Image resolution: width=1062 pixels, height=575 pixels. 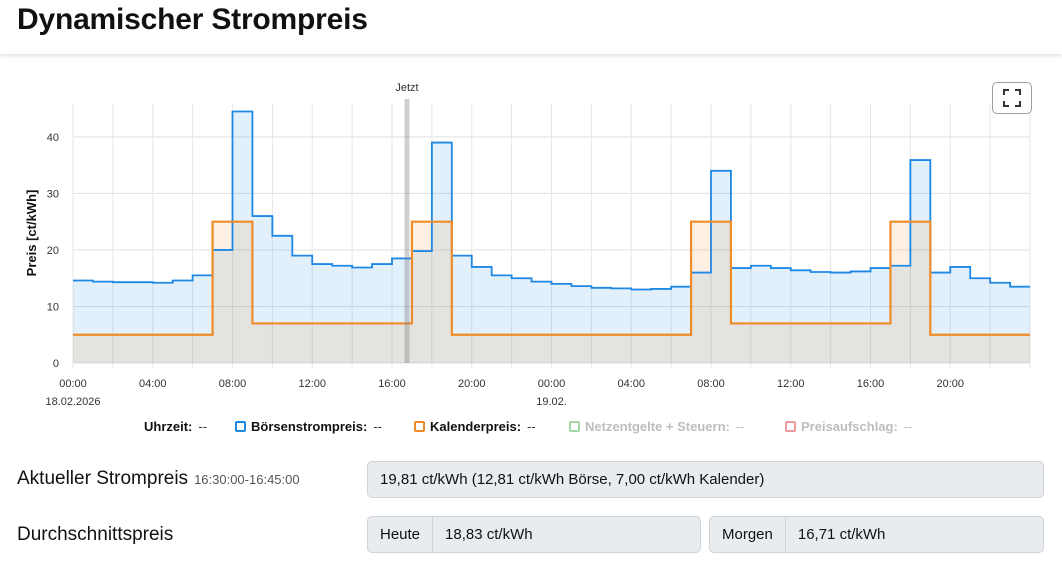 I want to click on legend-item-kalender: Kalenderpreis: --, so click(x=475, y=426).